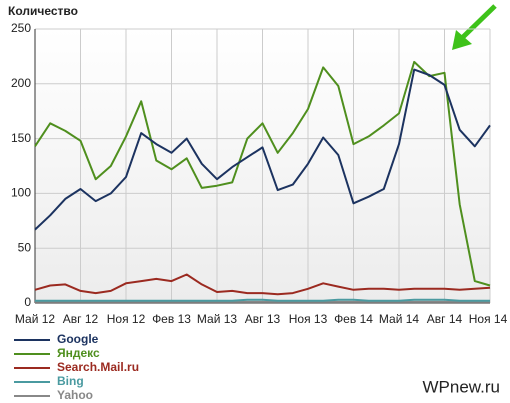 The height and width of the screenshot is (403, 510). What do you see at coordinates (171, 319) in the screenshot?
I see `x-tick-label: Фев 13` at bounding box center [171, 319].